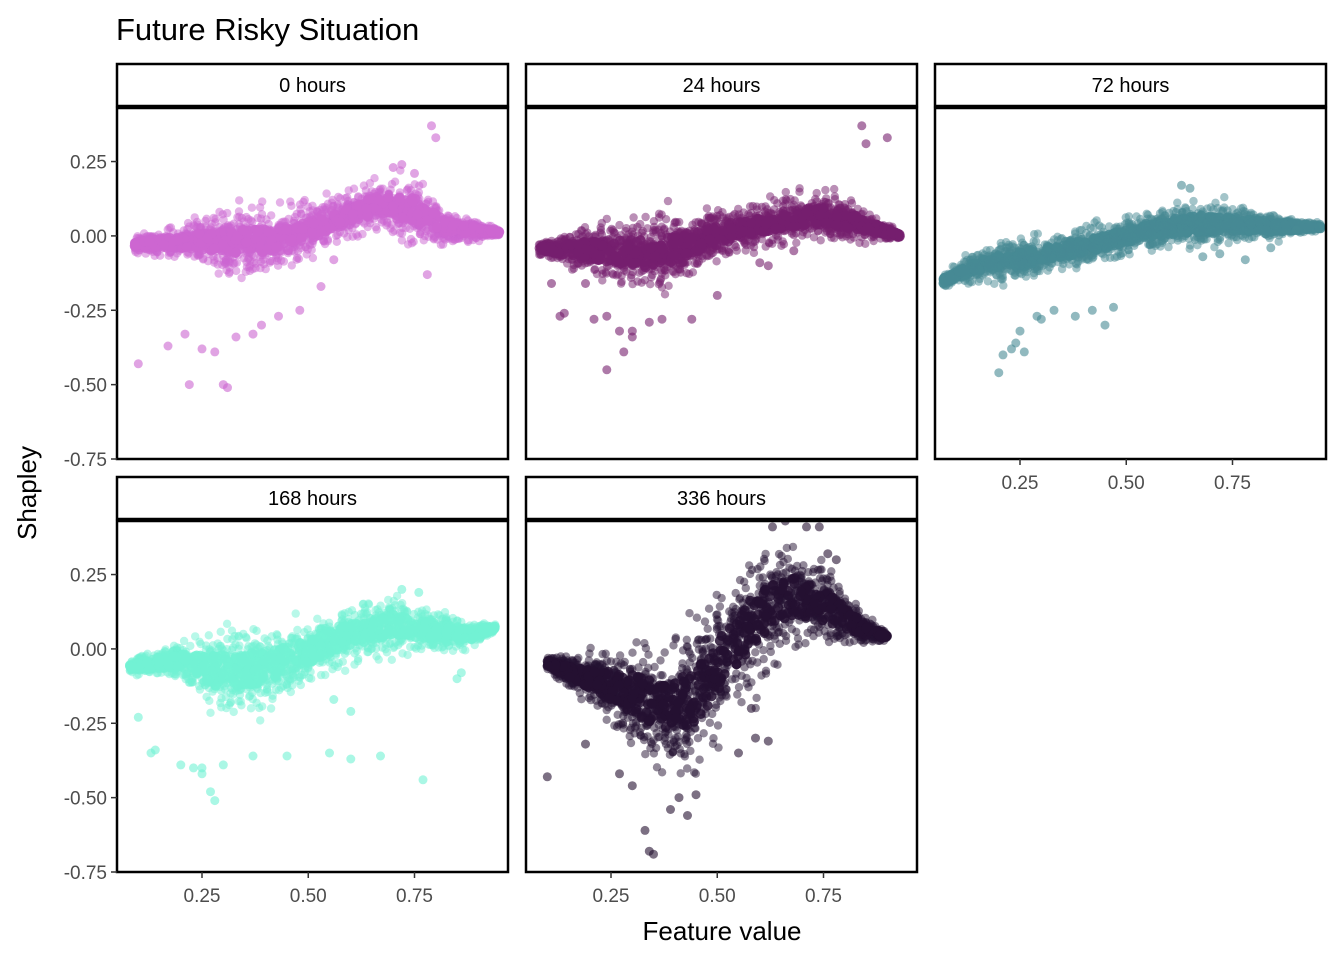 Image resolution: width=1344 pixels, height=960 pixels. I want to click on facet-strip-label: 0 hours, so click(312, 86).